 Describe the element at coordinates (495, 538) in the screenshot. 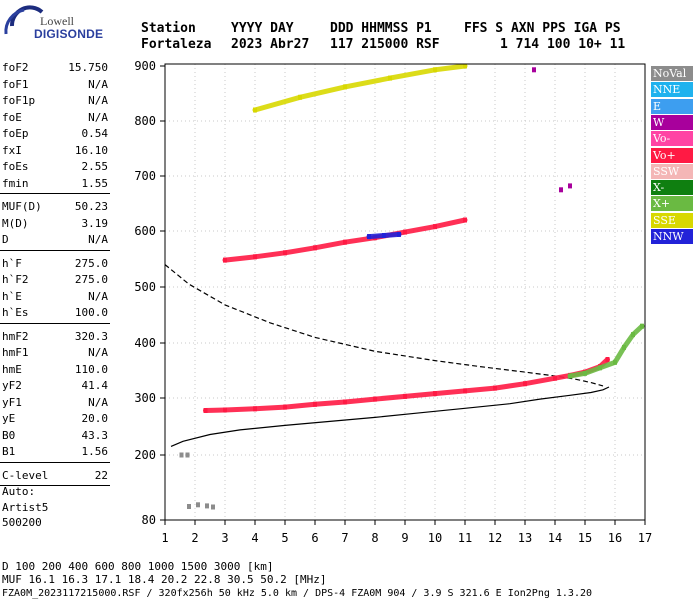

I see `x-tick-label: 12` at that location.